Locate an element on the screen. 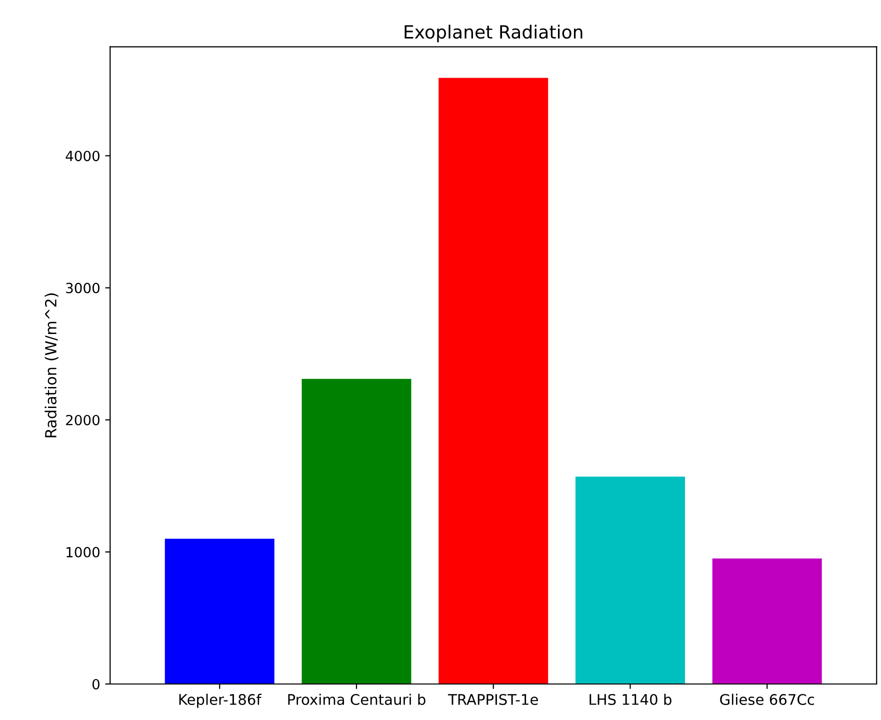 This screenshot has width=881, height=720. y-tick-label: 0 is located at coordinates (96, 684).